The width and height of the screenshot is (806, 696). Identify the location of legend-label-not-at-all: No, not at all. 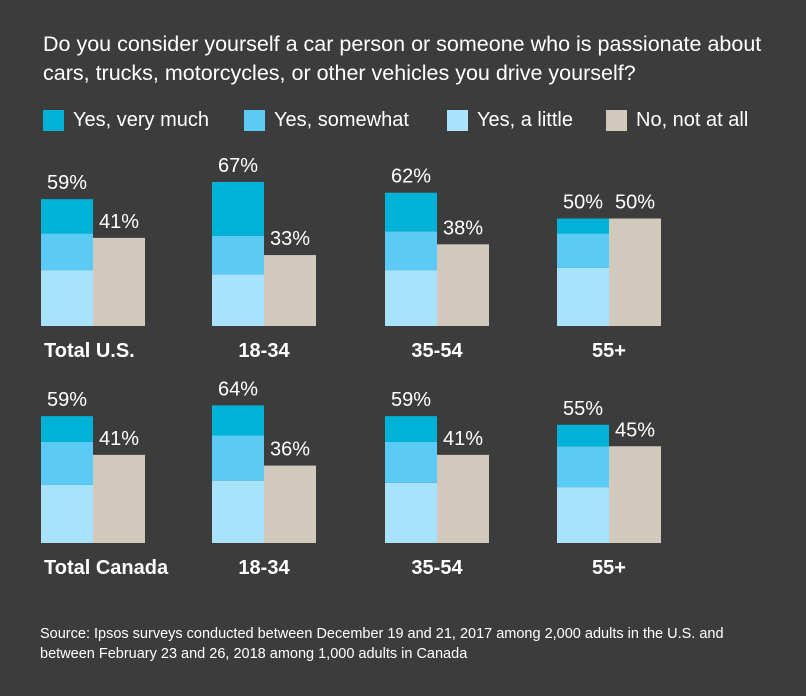
(692, 119).